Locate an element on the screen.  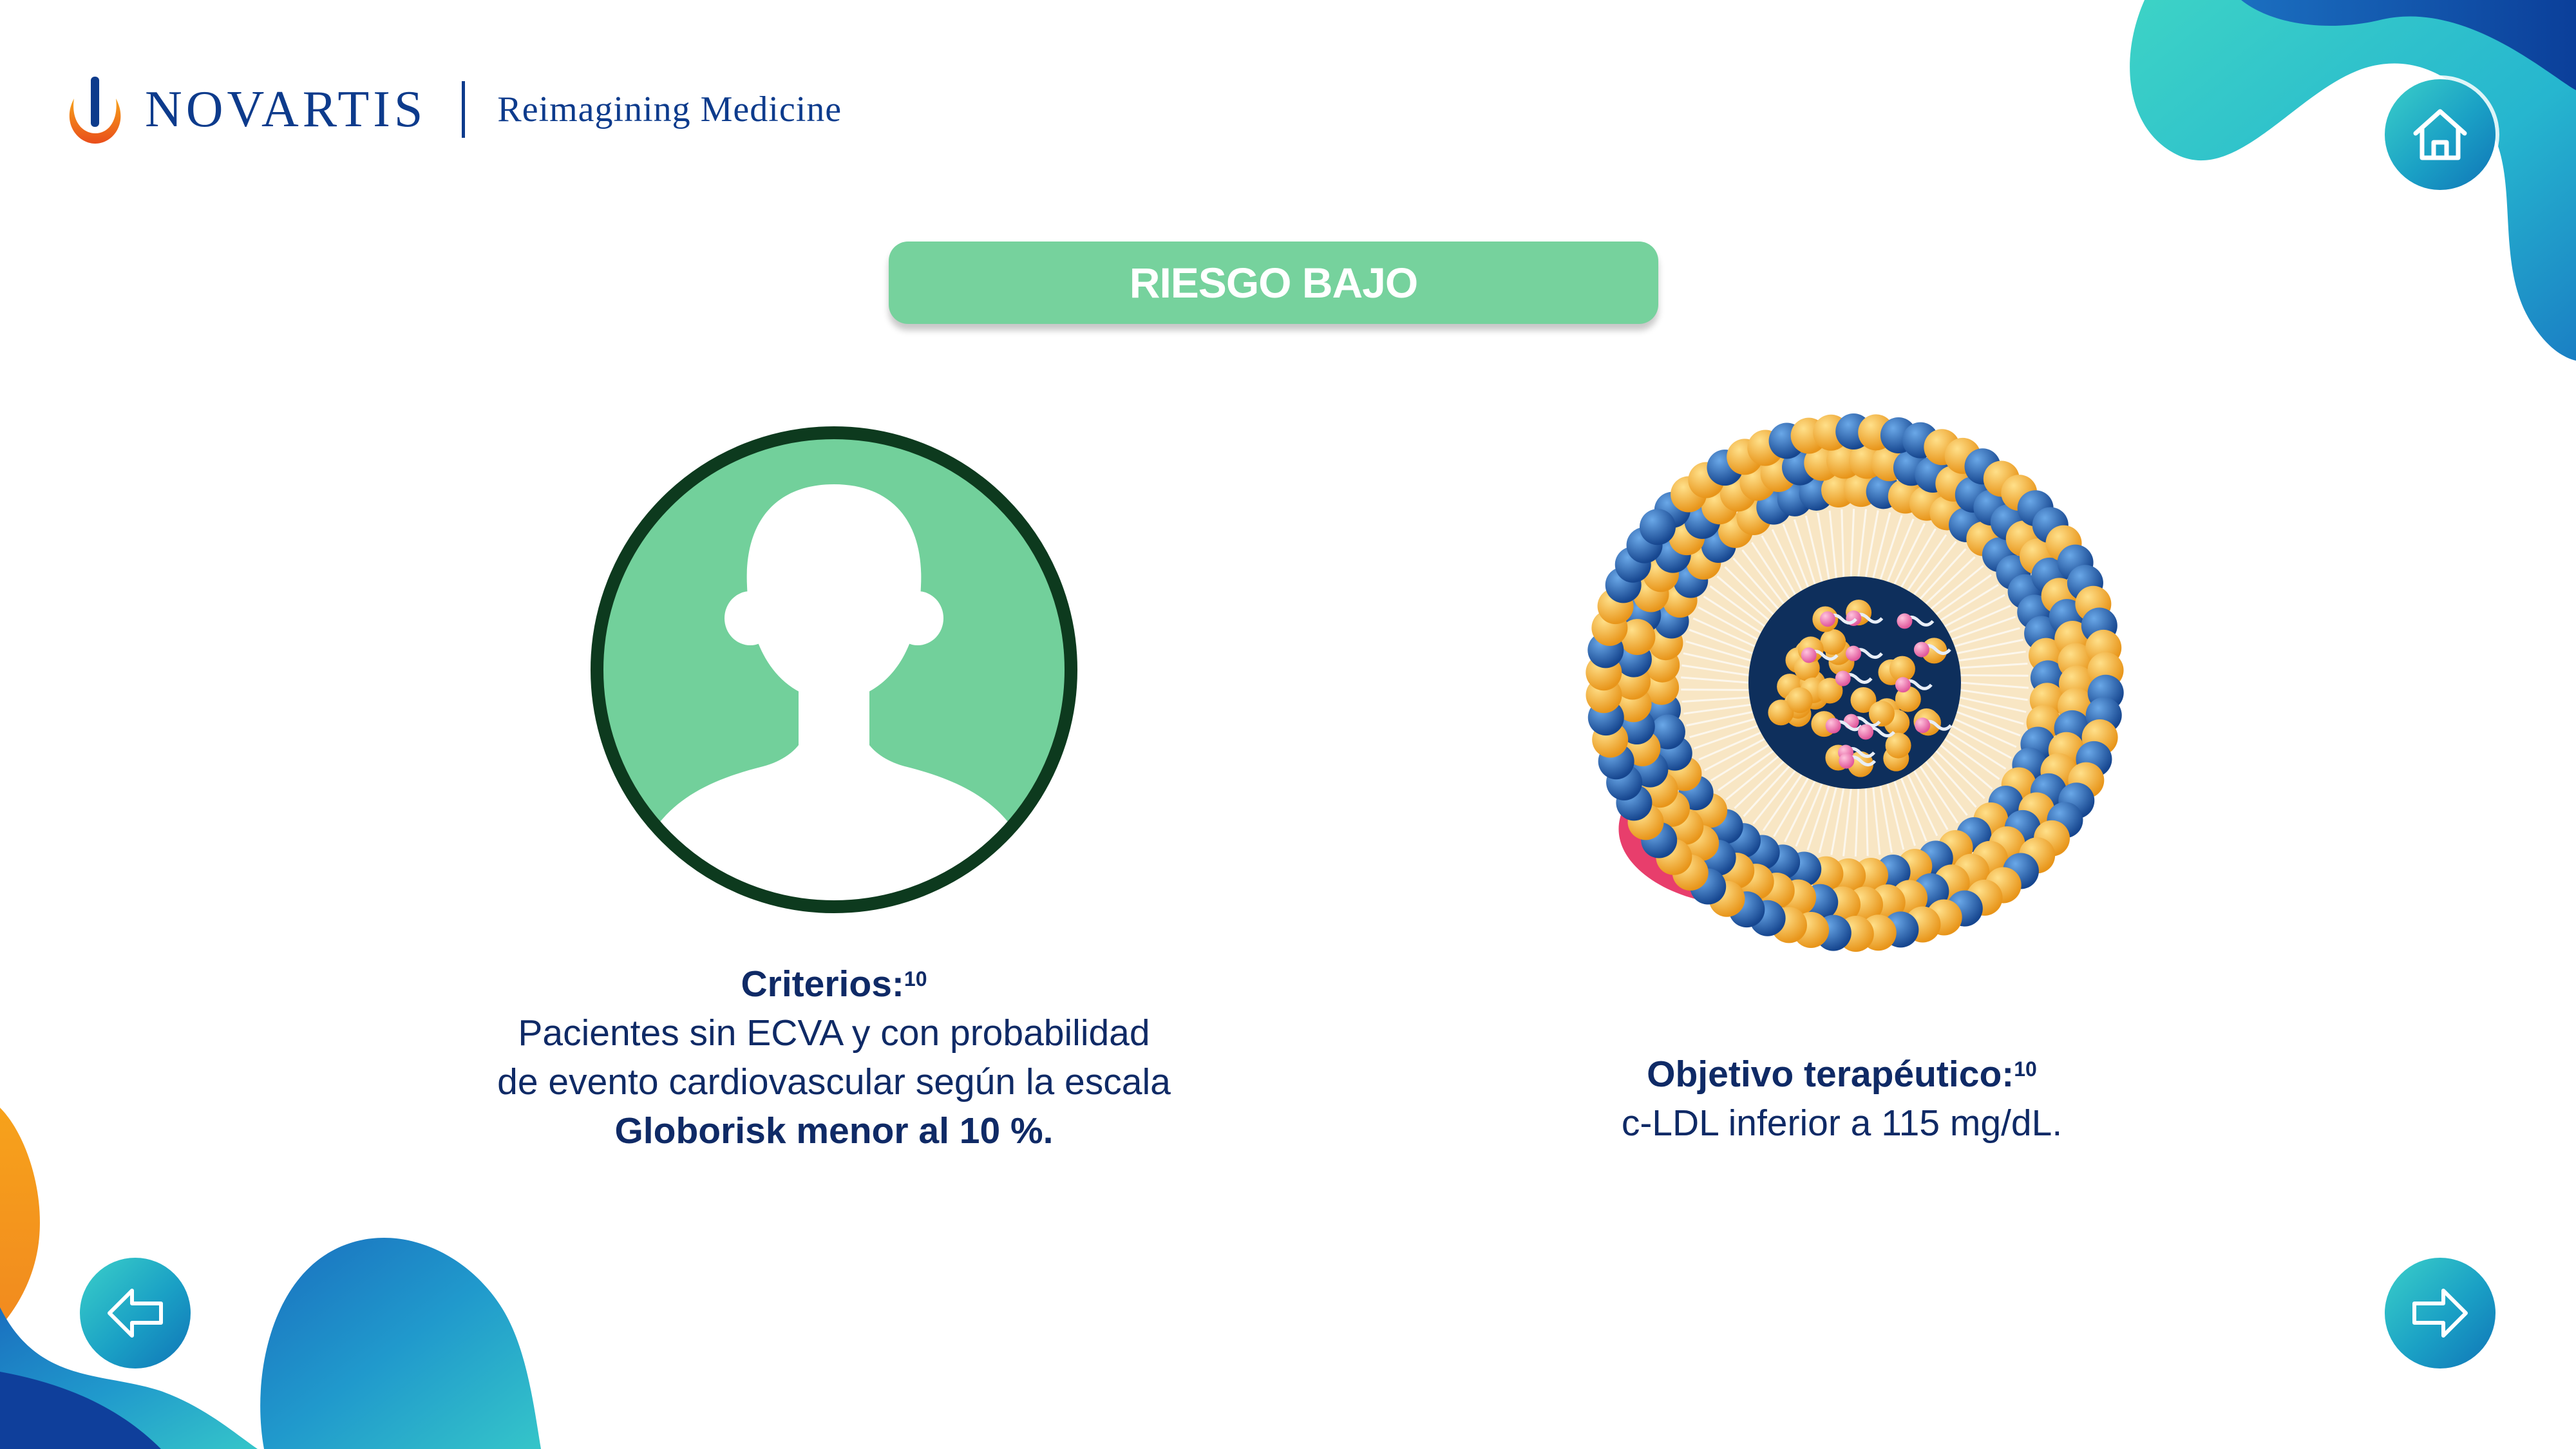
arrow-left-icon is located at coordinates (135, 1314).